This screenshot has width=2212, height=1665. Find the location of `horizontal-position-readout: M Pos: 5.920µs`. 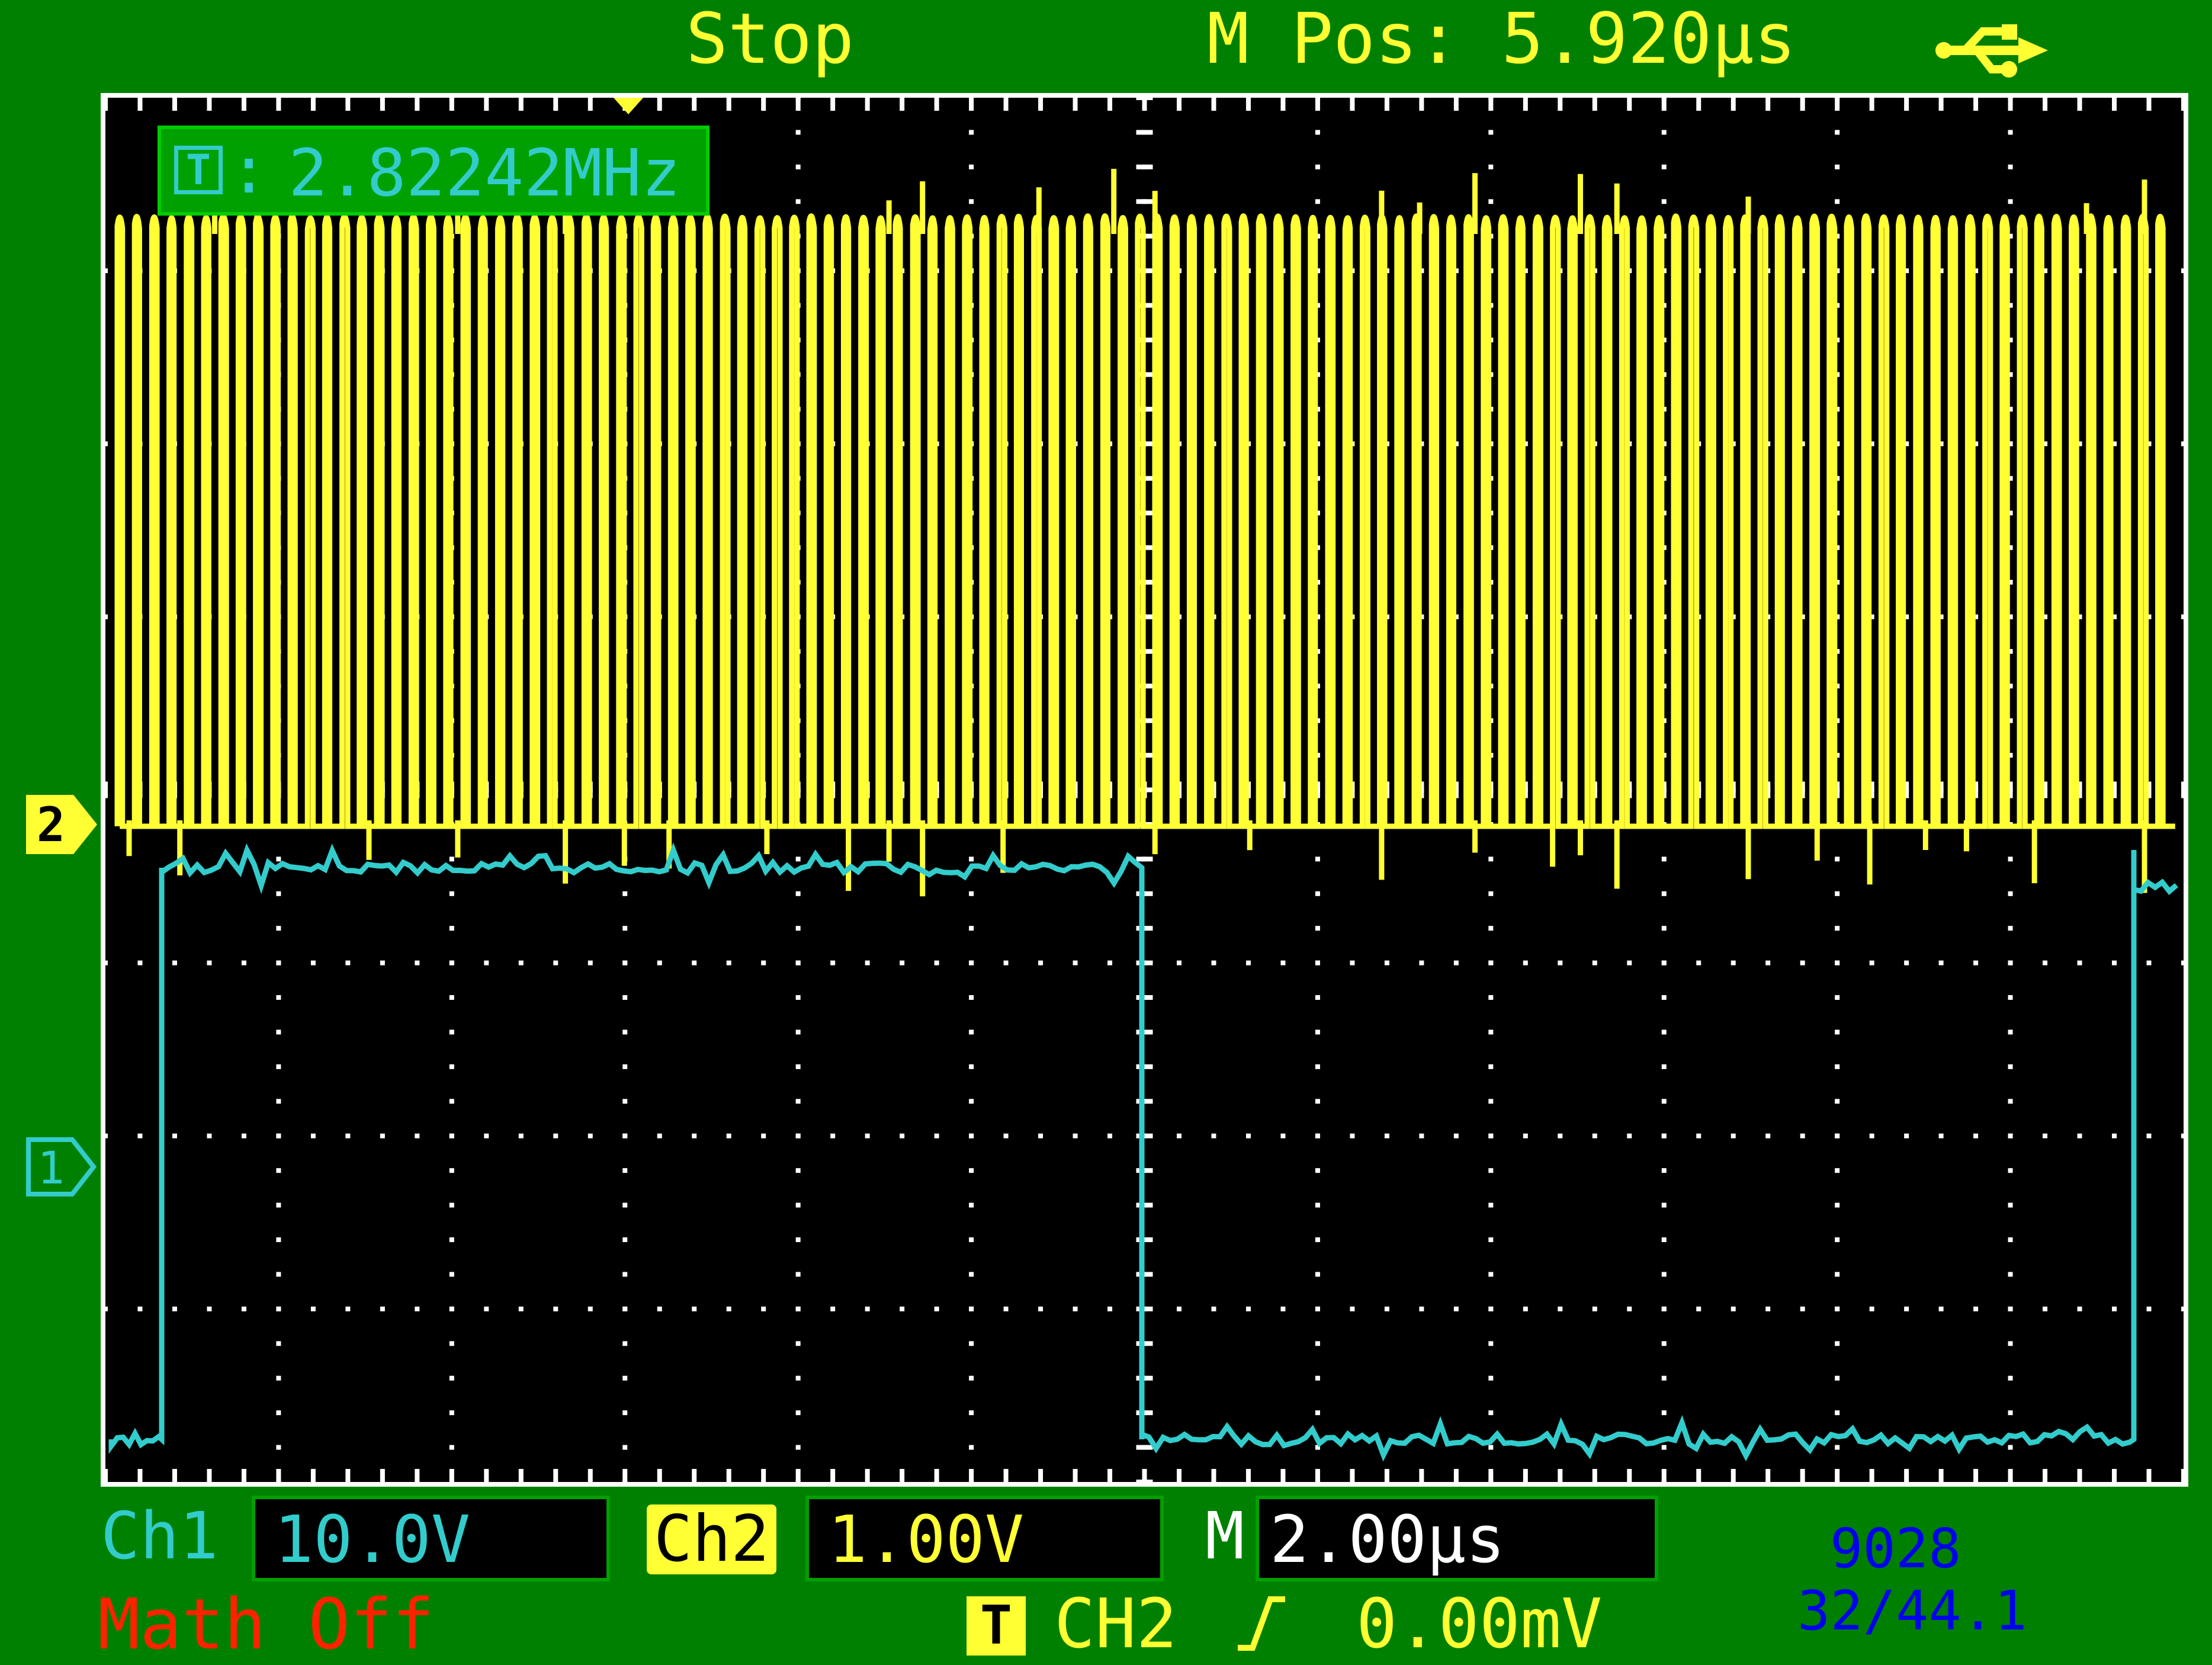

horizontal-position-readout: M Pos: 5.920µs is located at coordinates (1501, 39).